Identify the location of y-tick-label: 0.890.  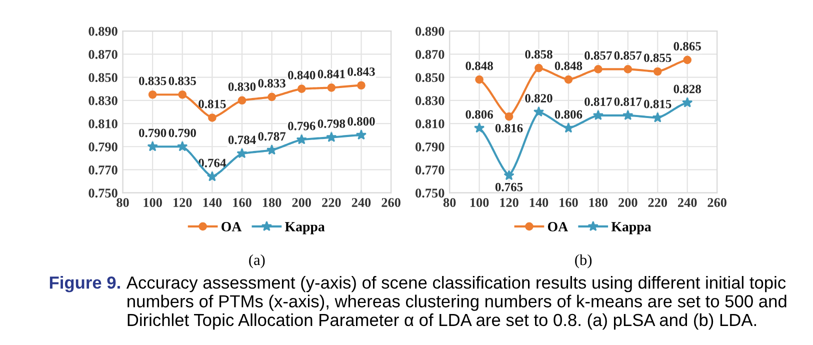
(430, 31).